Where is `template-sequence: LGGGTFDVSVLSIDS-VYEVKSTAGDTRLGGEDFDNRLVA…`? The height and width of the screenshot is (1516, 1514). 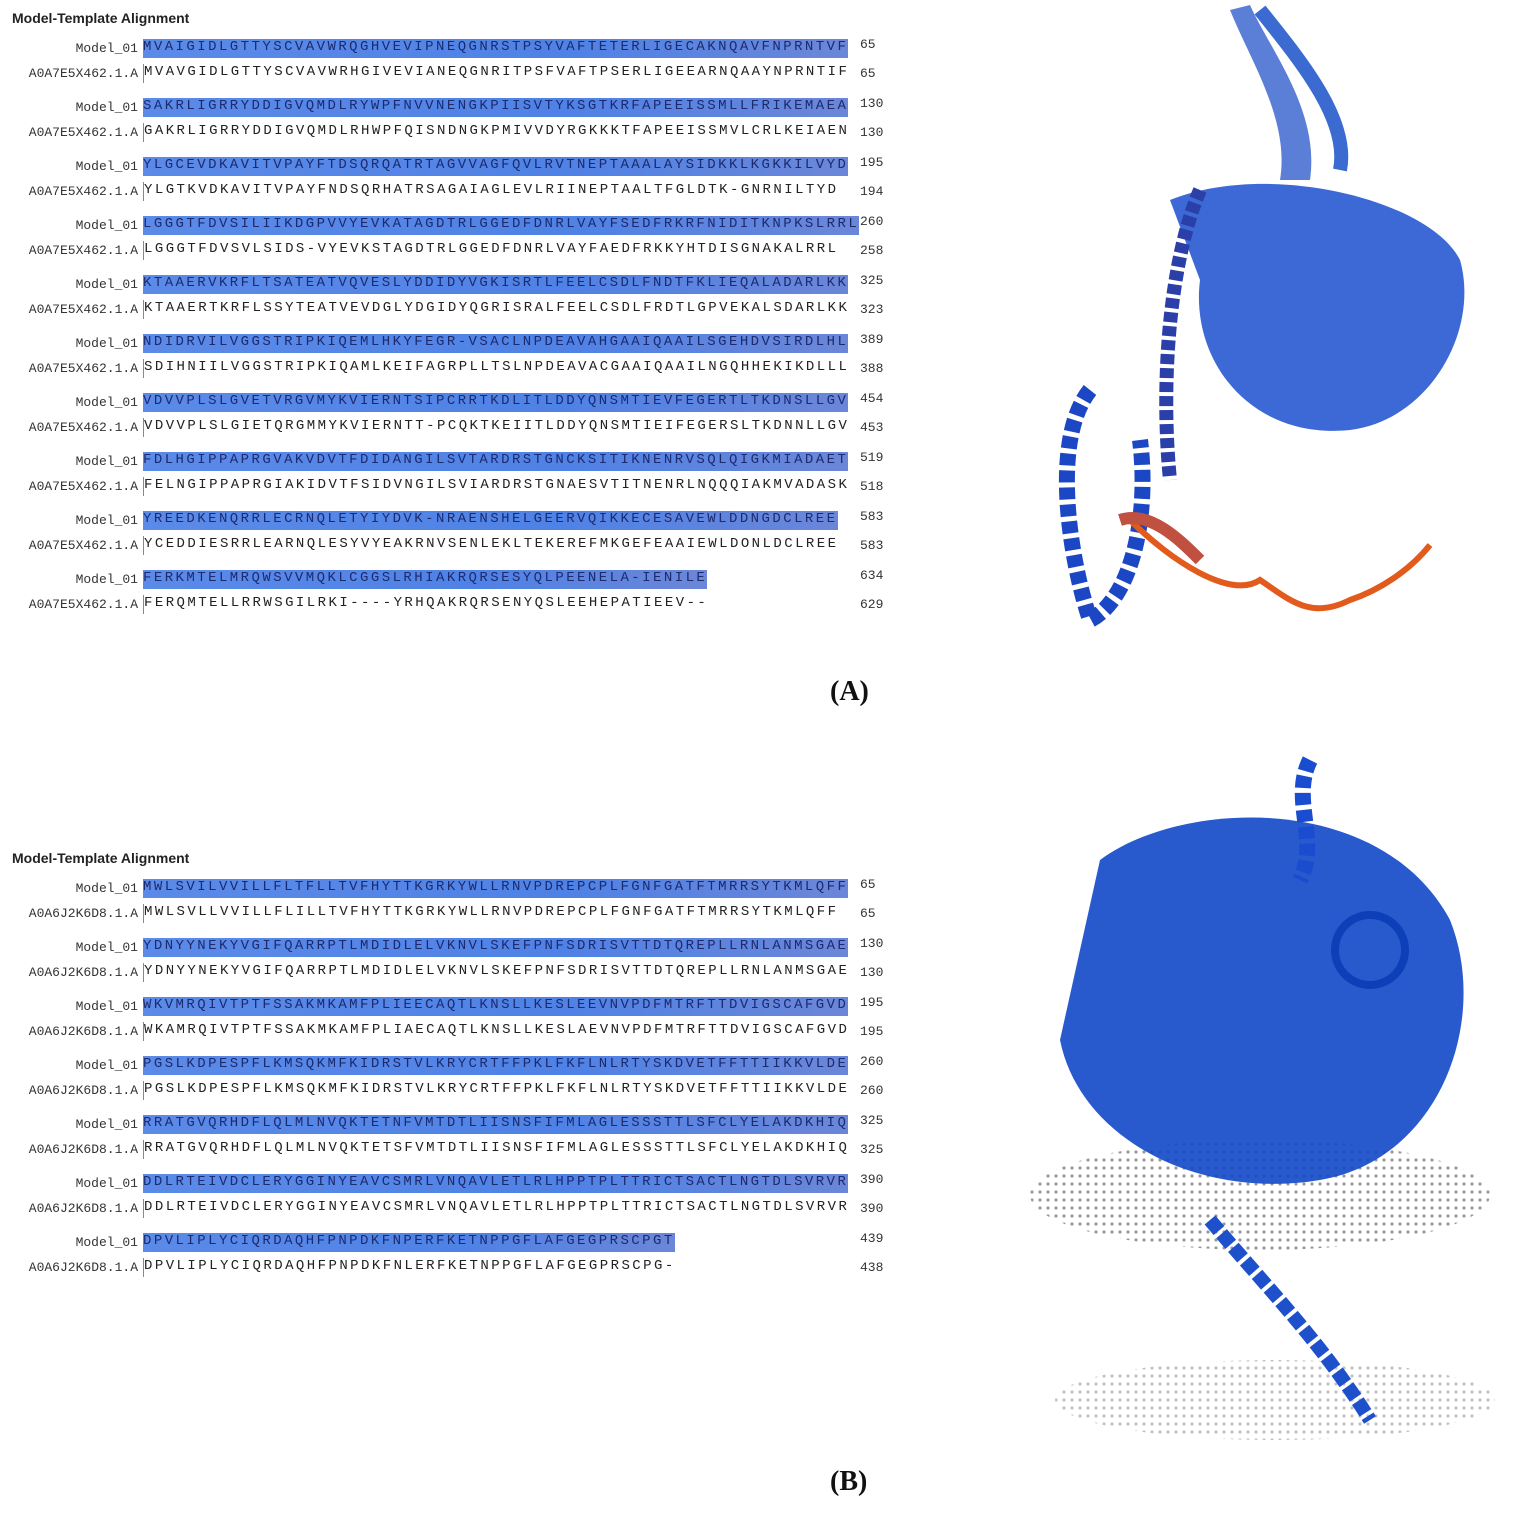
template-sequence: LGGGTFDVSVLSIDS-VYEVKSTAGDTRLGGEDFDNRLVA… is located at coordinates (491, 250).